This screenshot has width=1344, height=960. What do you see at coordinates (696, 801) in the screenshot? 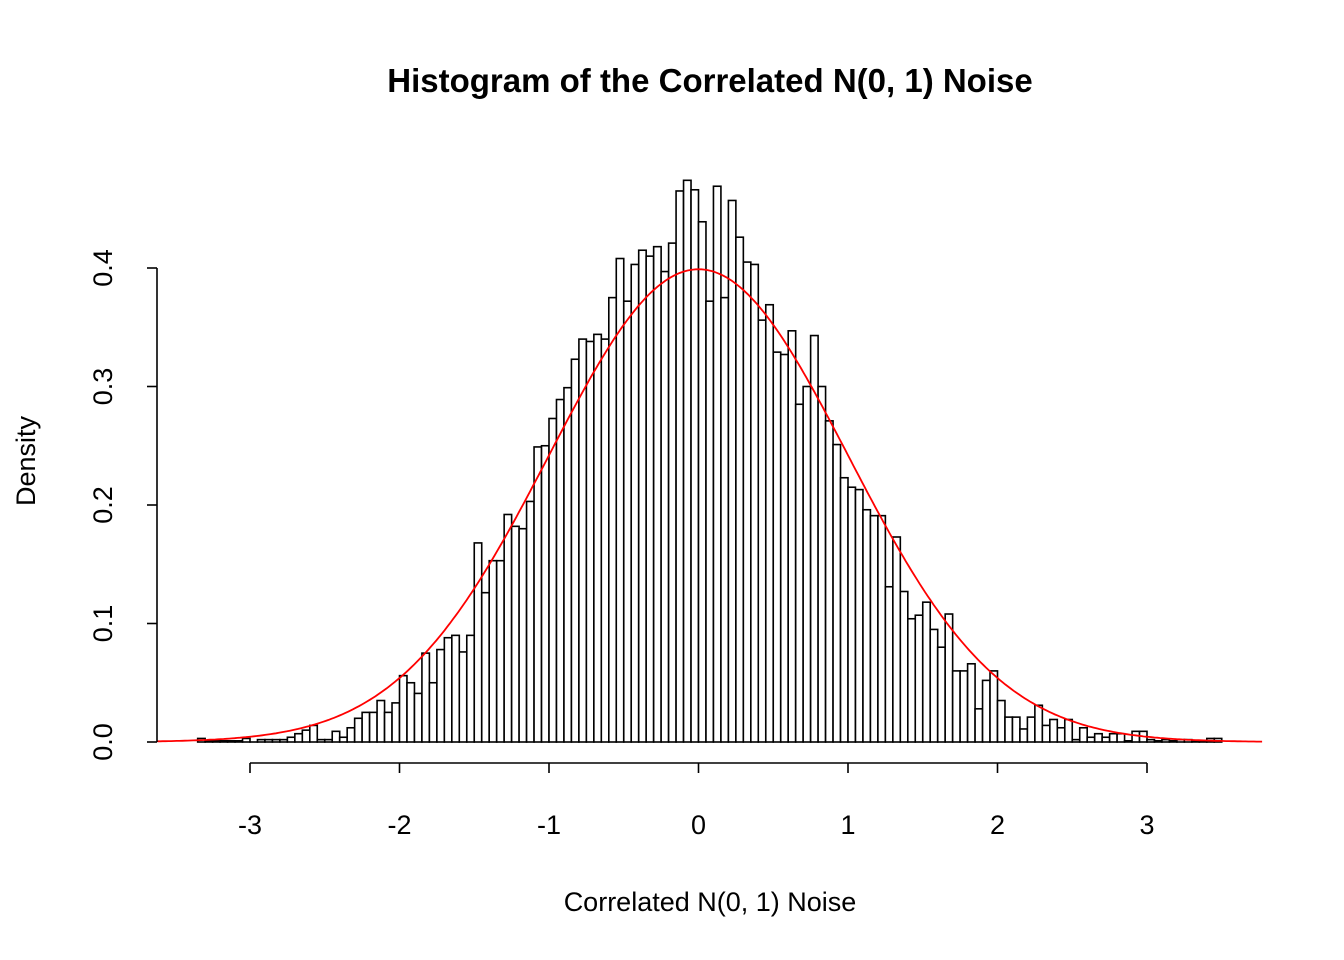
I see `x-axis: -3 -2 -1 0 1 2 3` at bounding box center [696, 801].